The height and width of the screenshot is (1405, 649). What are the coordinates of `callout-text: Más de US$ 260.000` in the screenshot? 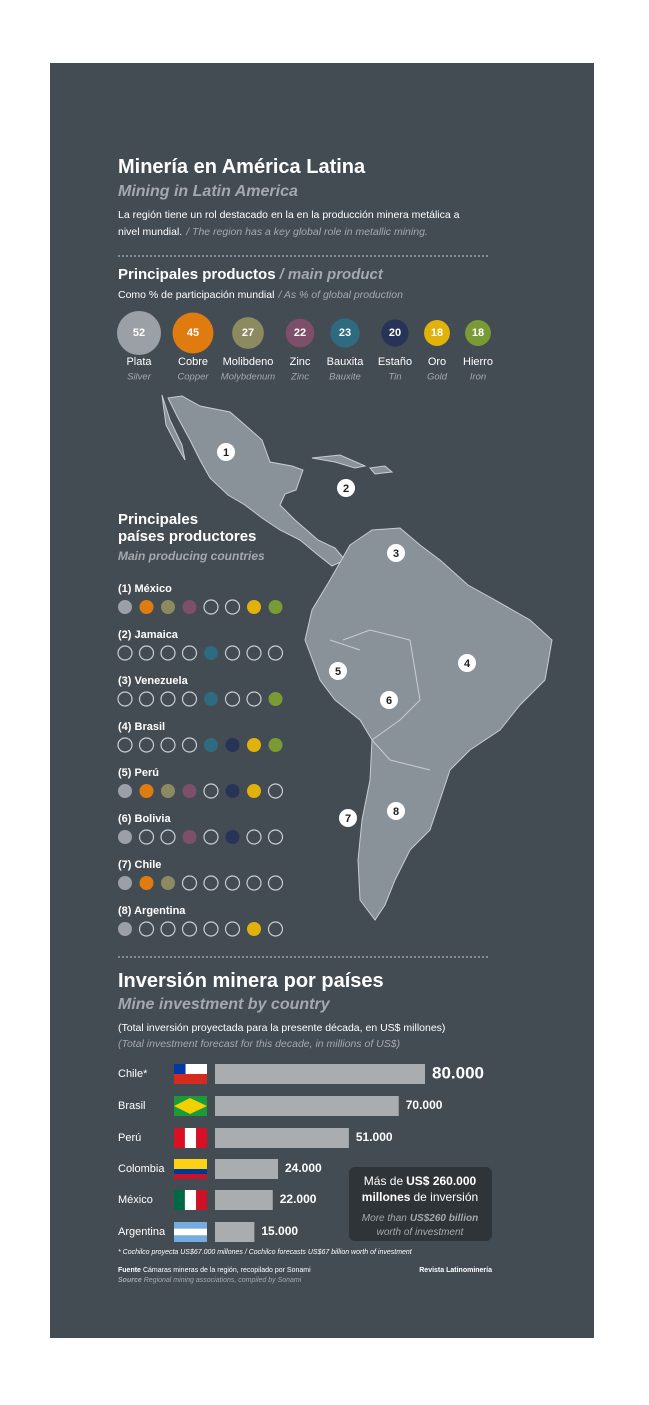 It's located at (420, 1181).